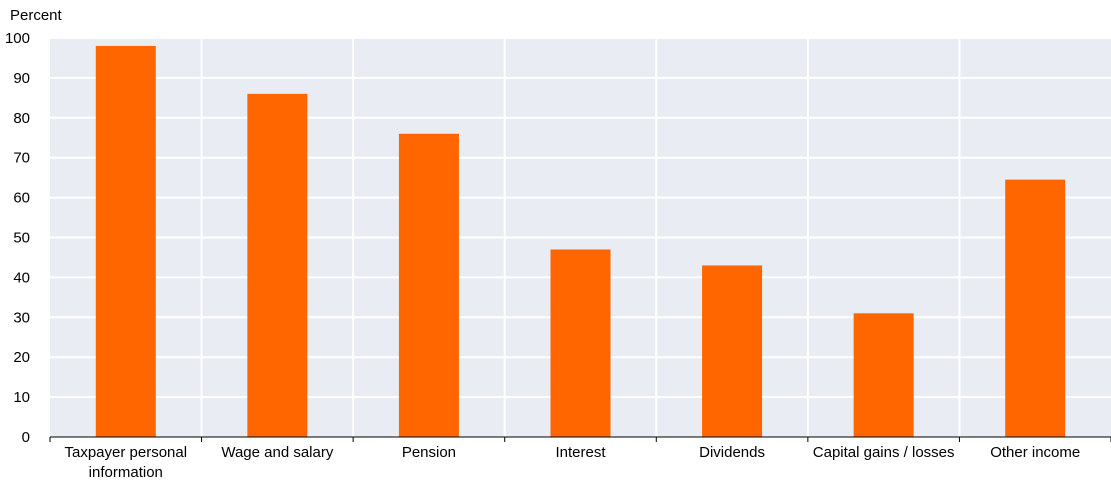 This screenshot has height=482, width=1111. I want to click on x-tick-label: Capital gains / losses, so click(884, 452).